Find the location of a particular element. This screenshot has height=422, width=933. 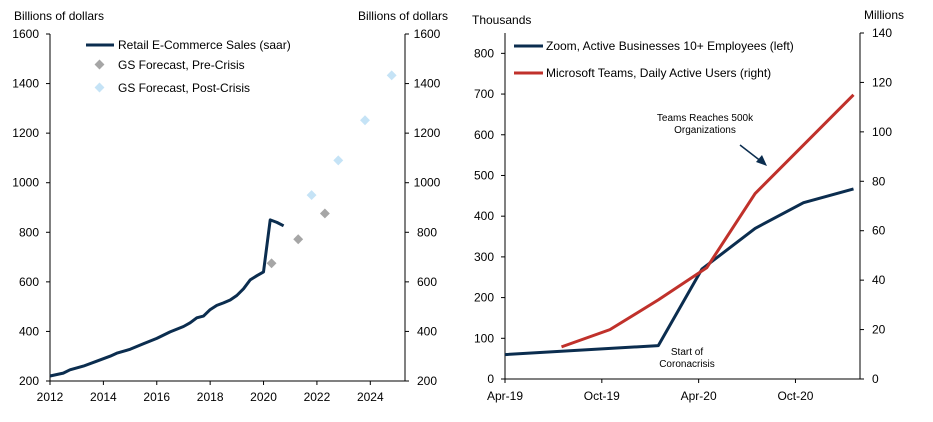

legend-precrisis-swatch is located at coordinates (99, 64).